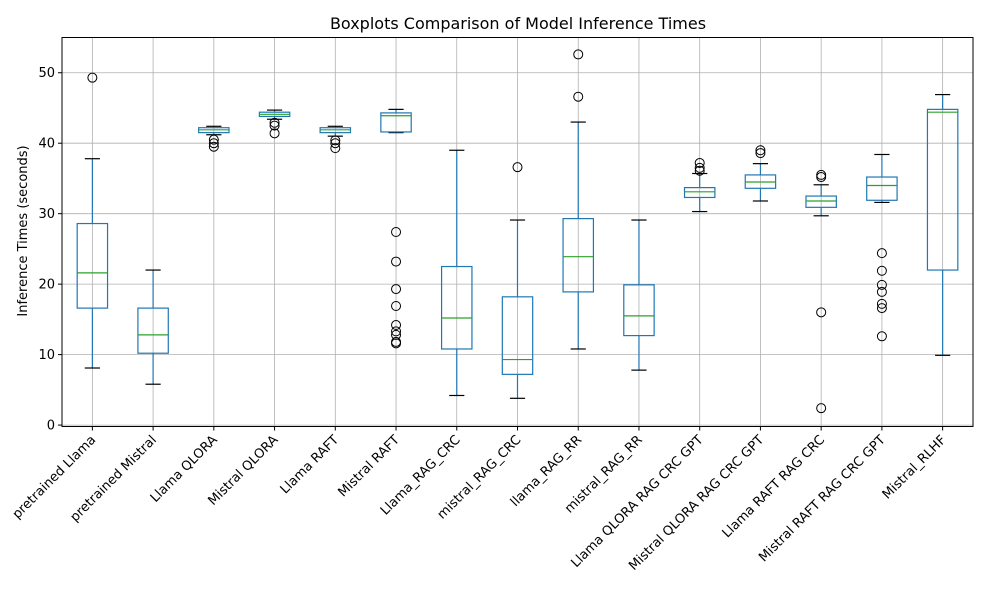 The image size is (1000, 600). Describe the element at coordinates (637, 502) in the screenshot. I see `x-tick-label: Llama QLORA RAG CRC GPT` at that location.